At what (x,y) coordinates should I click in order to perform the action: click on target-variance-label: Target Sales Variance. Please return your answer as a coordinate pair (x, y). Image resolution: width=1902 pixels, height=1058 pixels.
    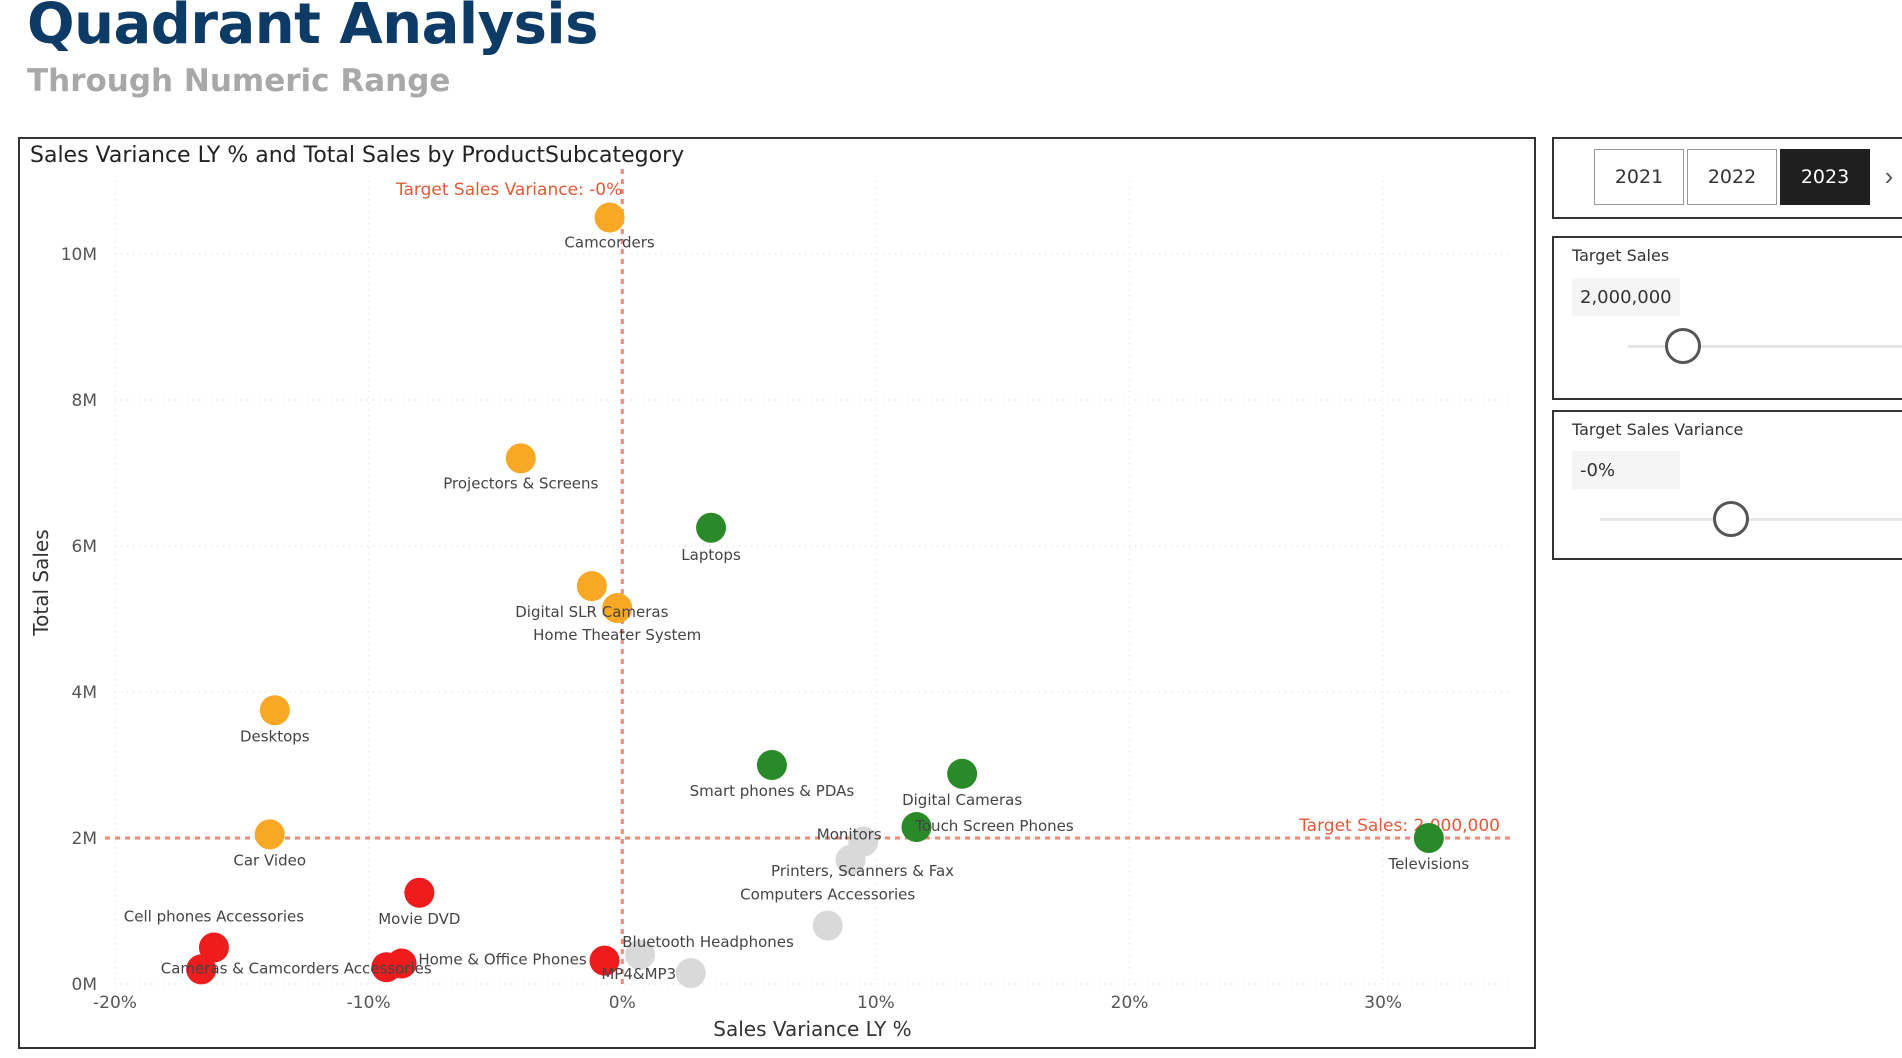
    Looking at the image, I should click on (1658, 429).